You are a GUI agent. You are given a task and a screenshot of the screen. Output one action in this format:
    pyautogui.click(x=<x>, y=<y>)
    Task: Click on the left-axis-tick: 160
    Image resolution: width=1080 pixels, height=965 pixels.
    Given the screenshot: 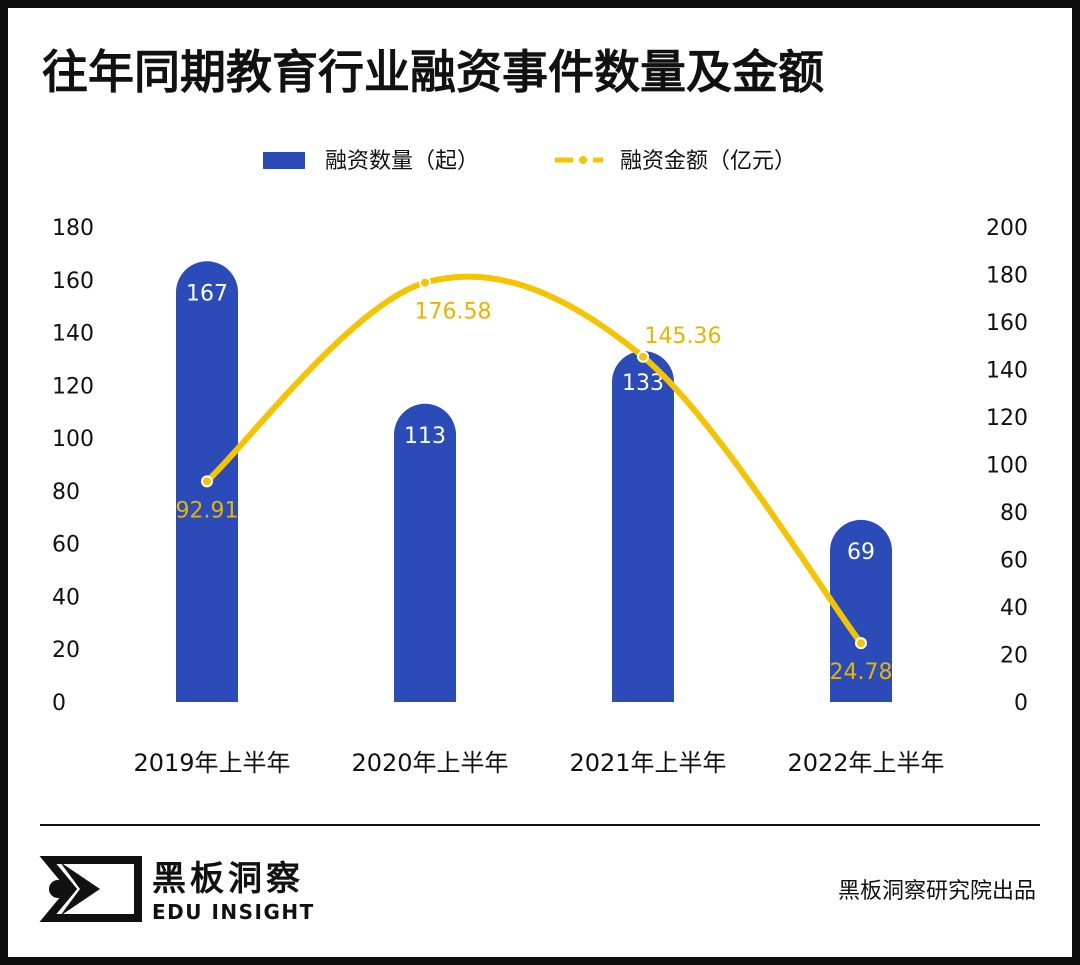 What is the action you would take?
    pyautogui.click(x=73, y=281)
    